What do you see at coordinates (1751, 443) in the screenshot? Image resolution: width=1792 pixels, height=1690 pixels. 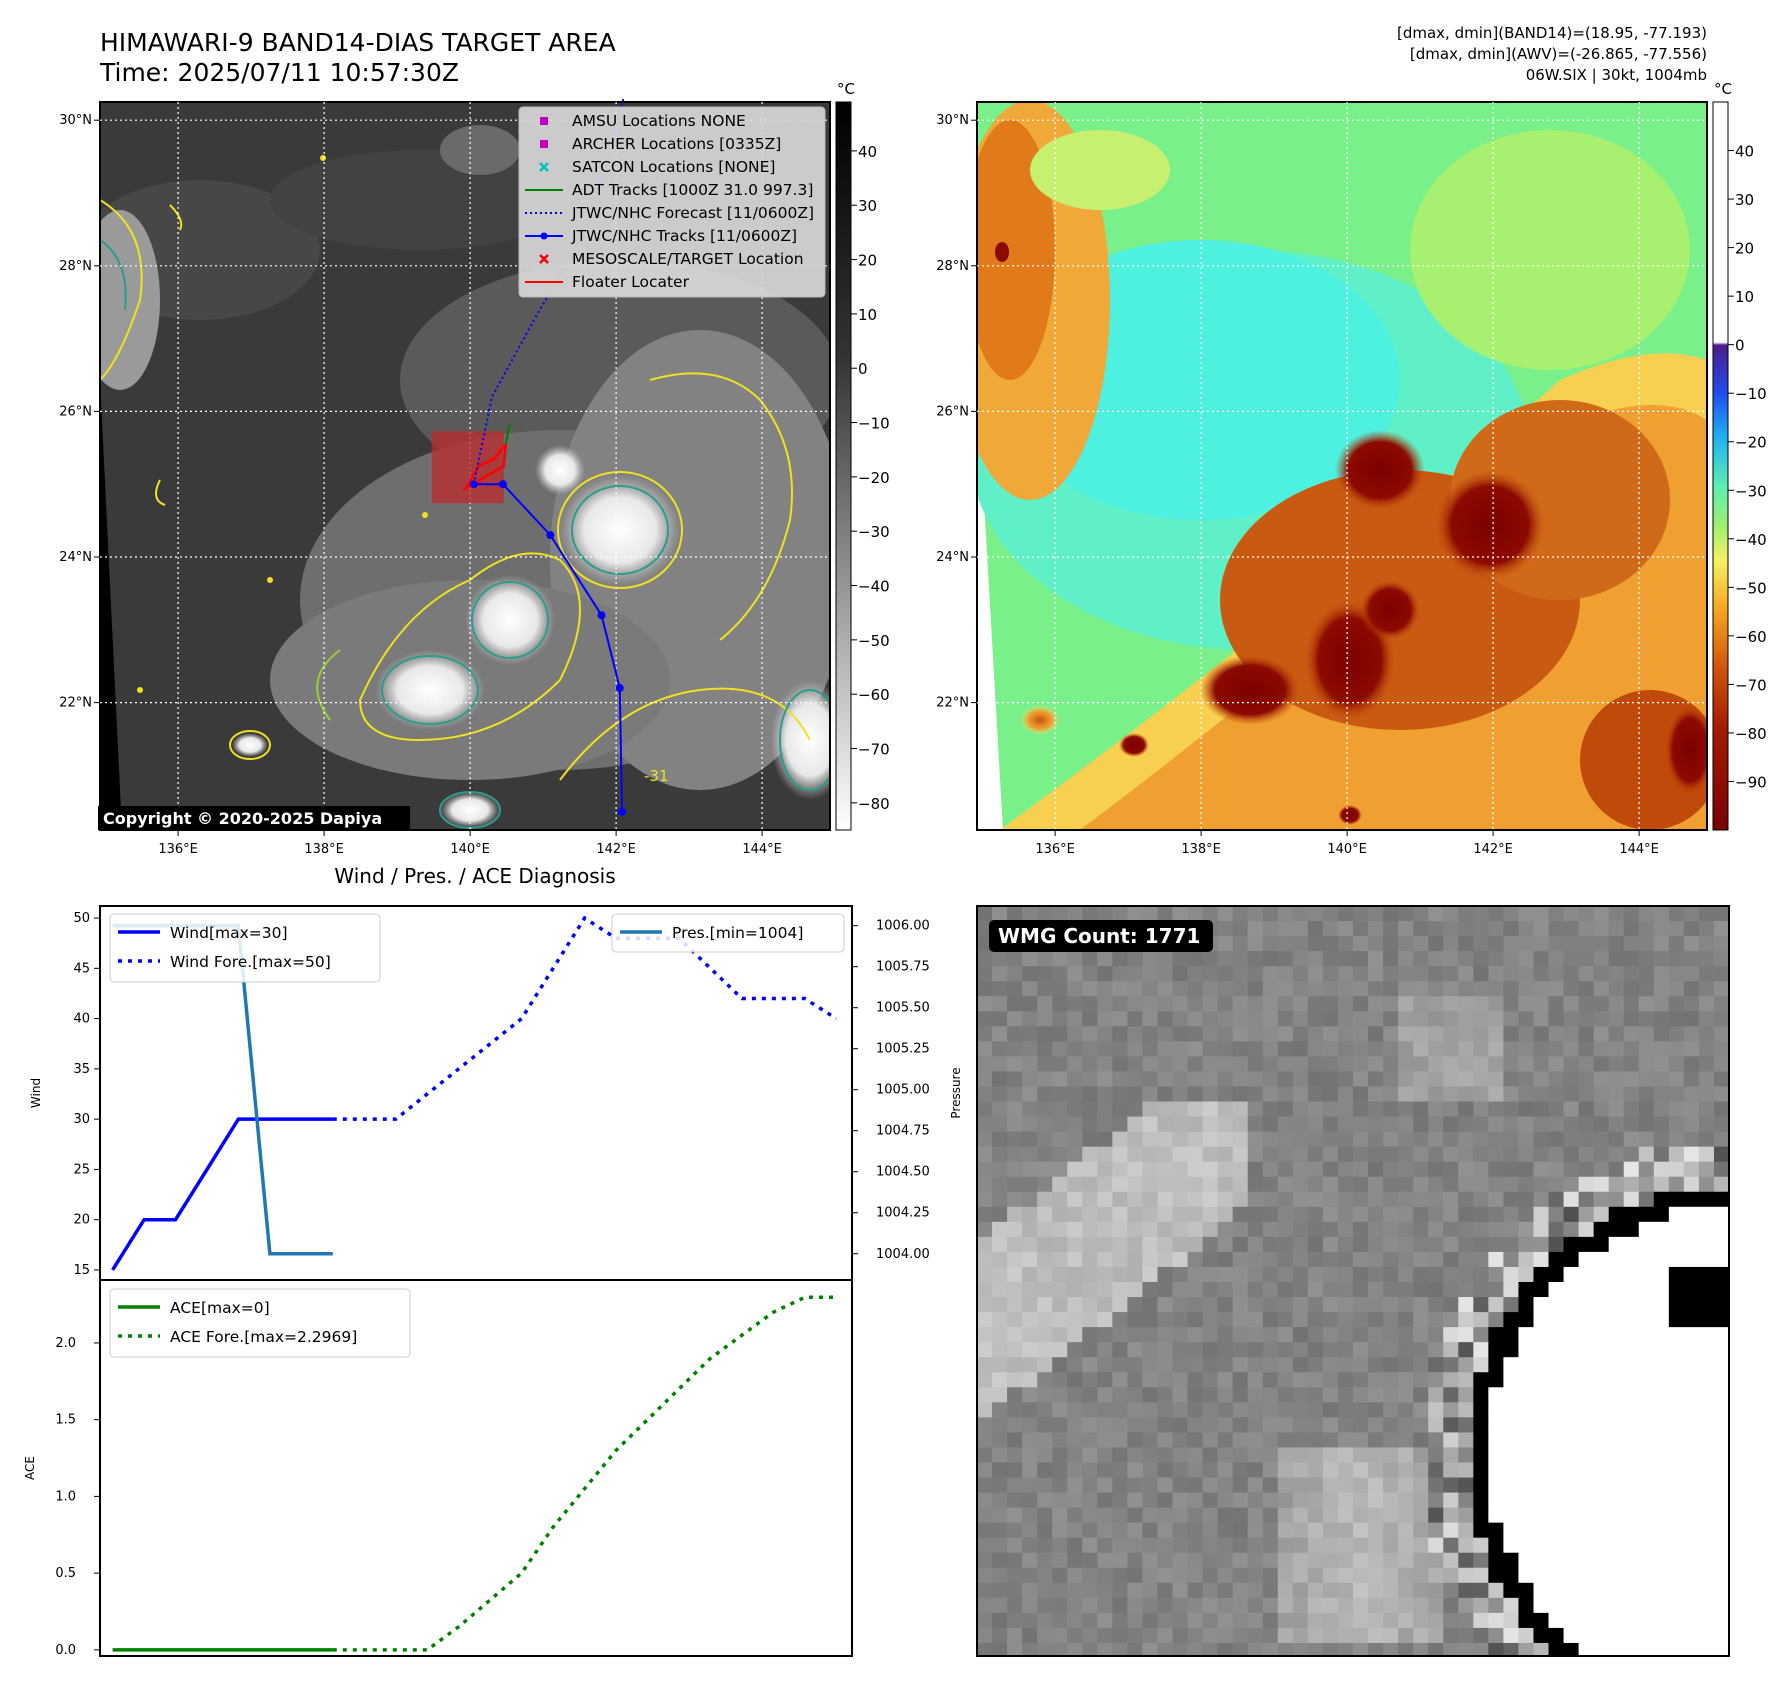 I see `colorbar-tick: −20` at bounding box center [1751, 443].